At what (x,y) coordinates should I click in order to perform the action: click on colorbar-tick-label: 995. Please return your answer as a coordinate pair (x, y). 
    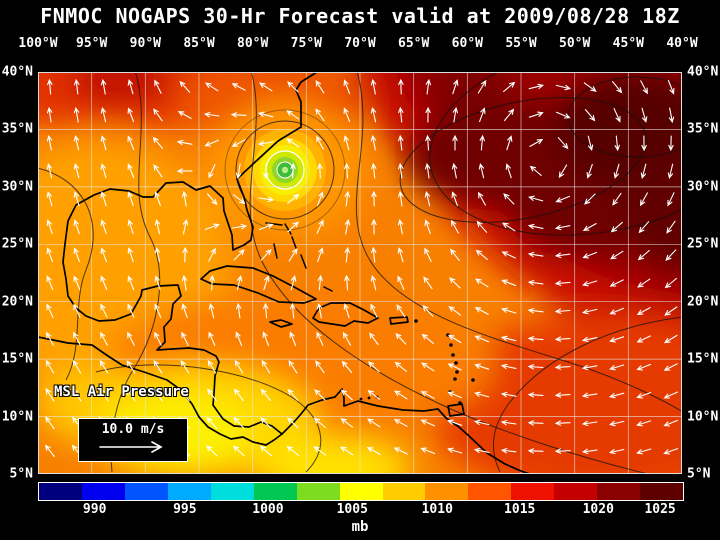
    Looking at the image, I should click on (185, 509).